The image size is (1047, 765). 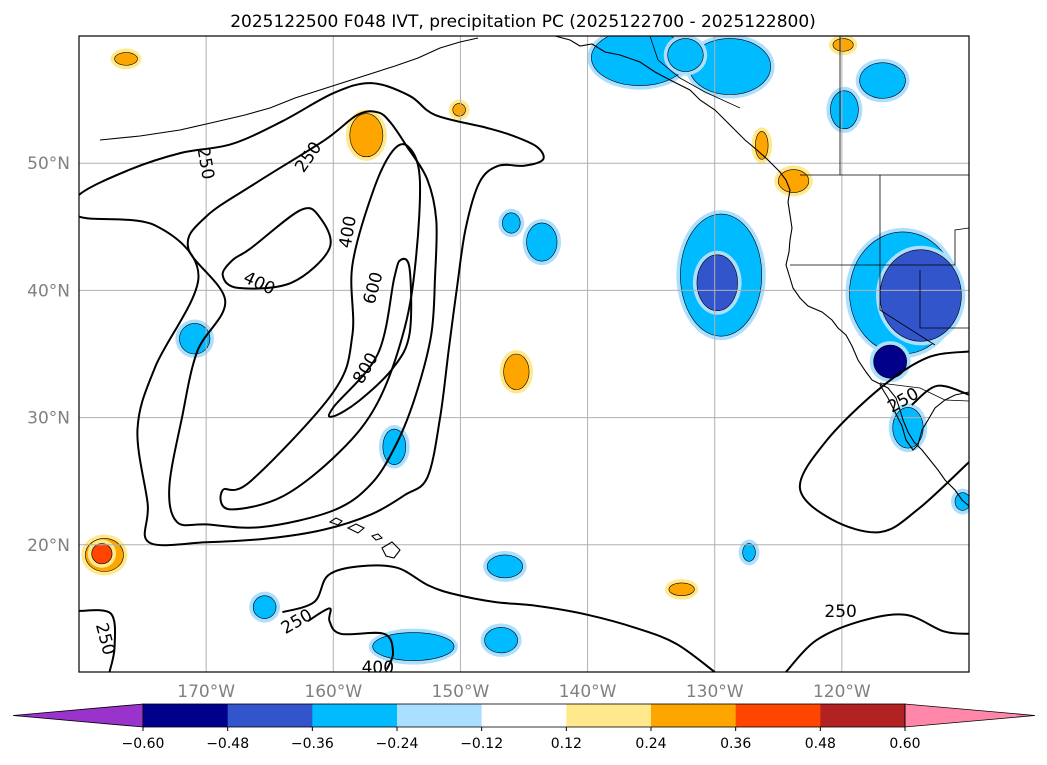 I want to click on y-tick-label: 40°N, so click(x=48, y=291).